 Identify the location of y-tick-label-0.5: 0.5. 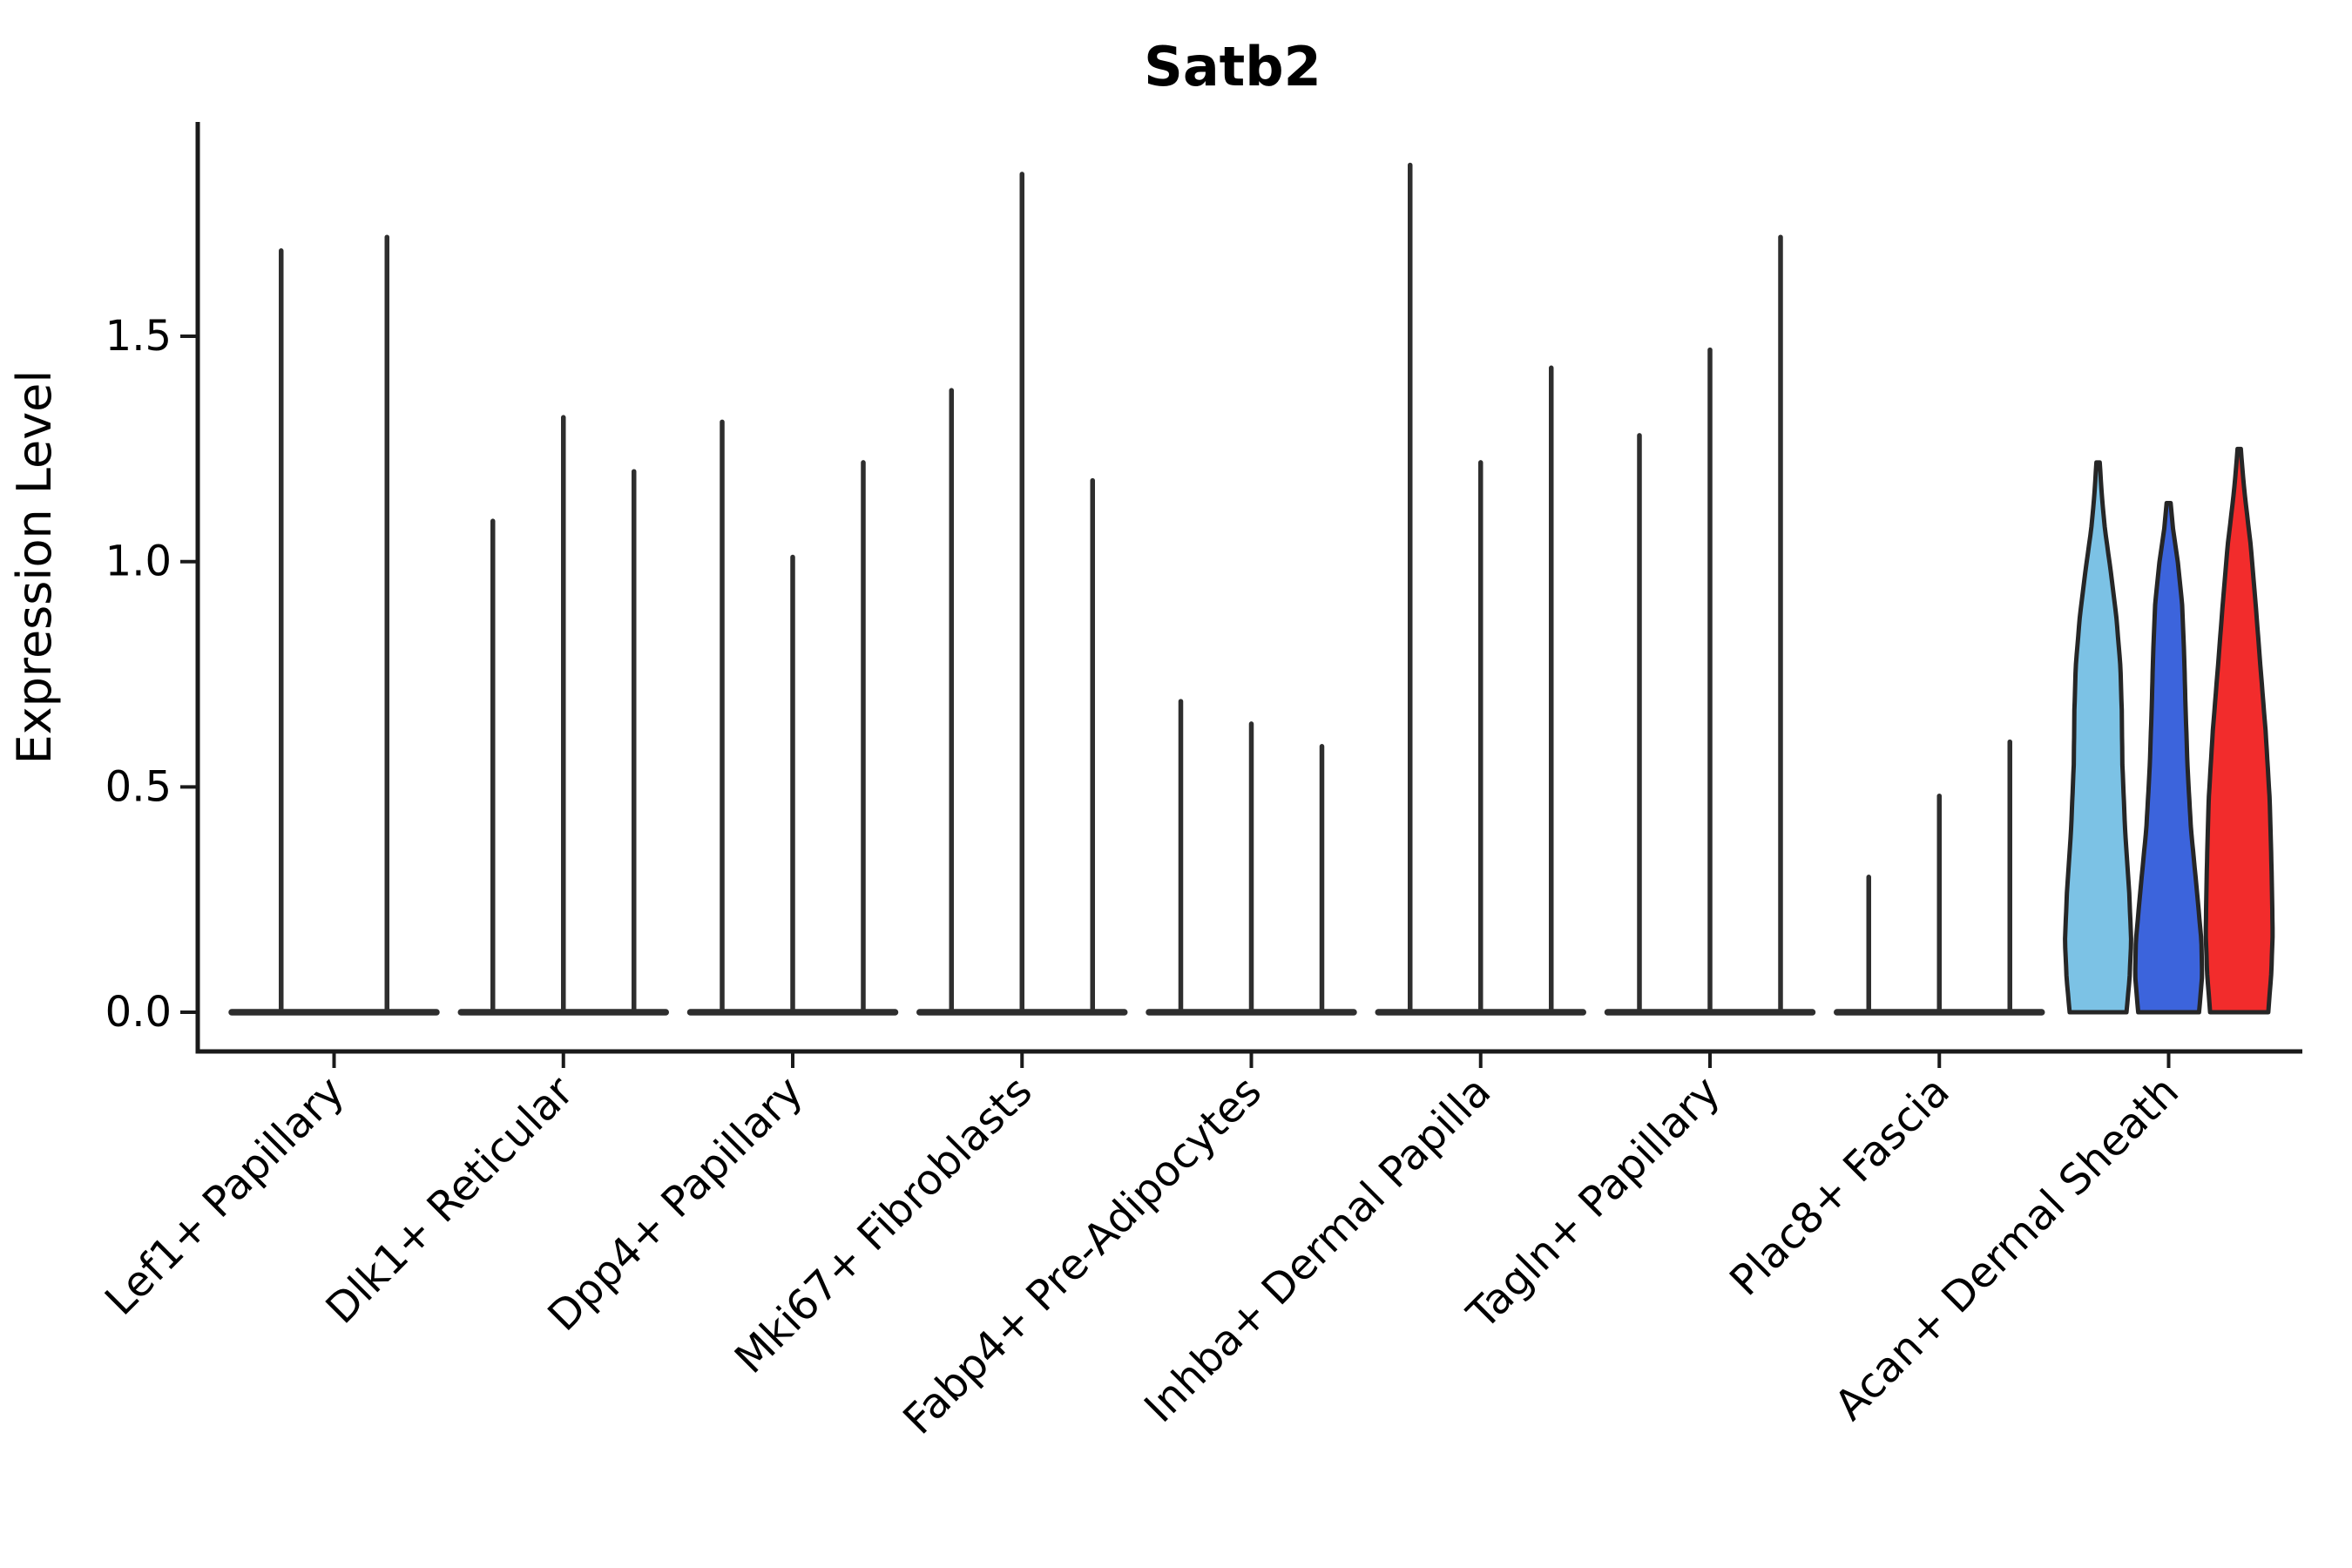
(138, 786).